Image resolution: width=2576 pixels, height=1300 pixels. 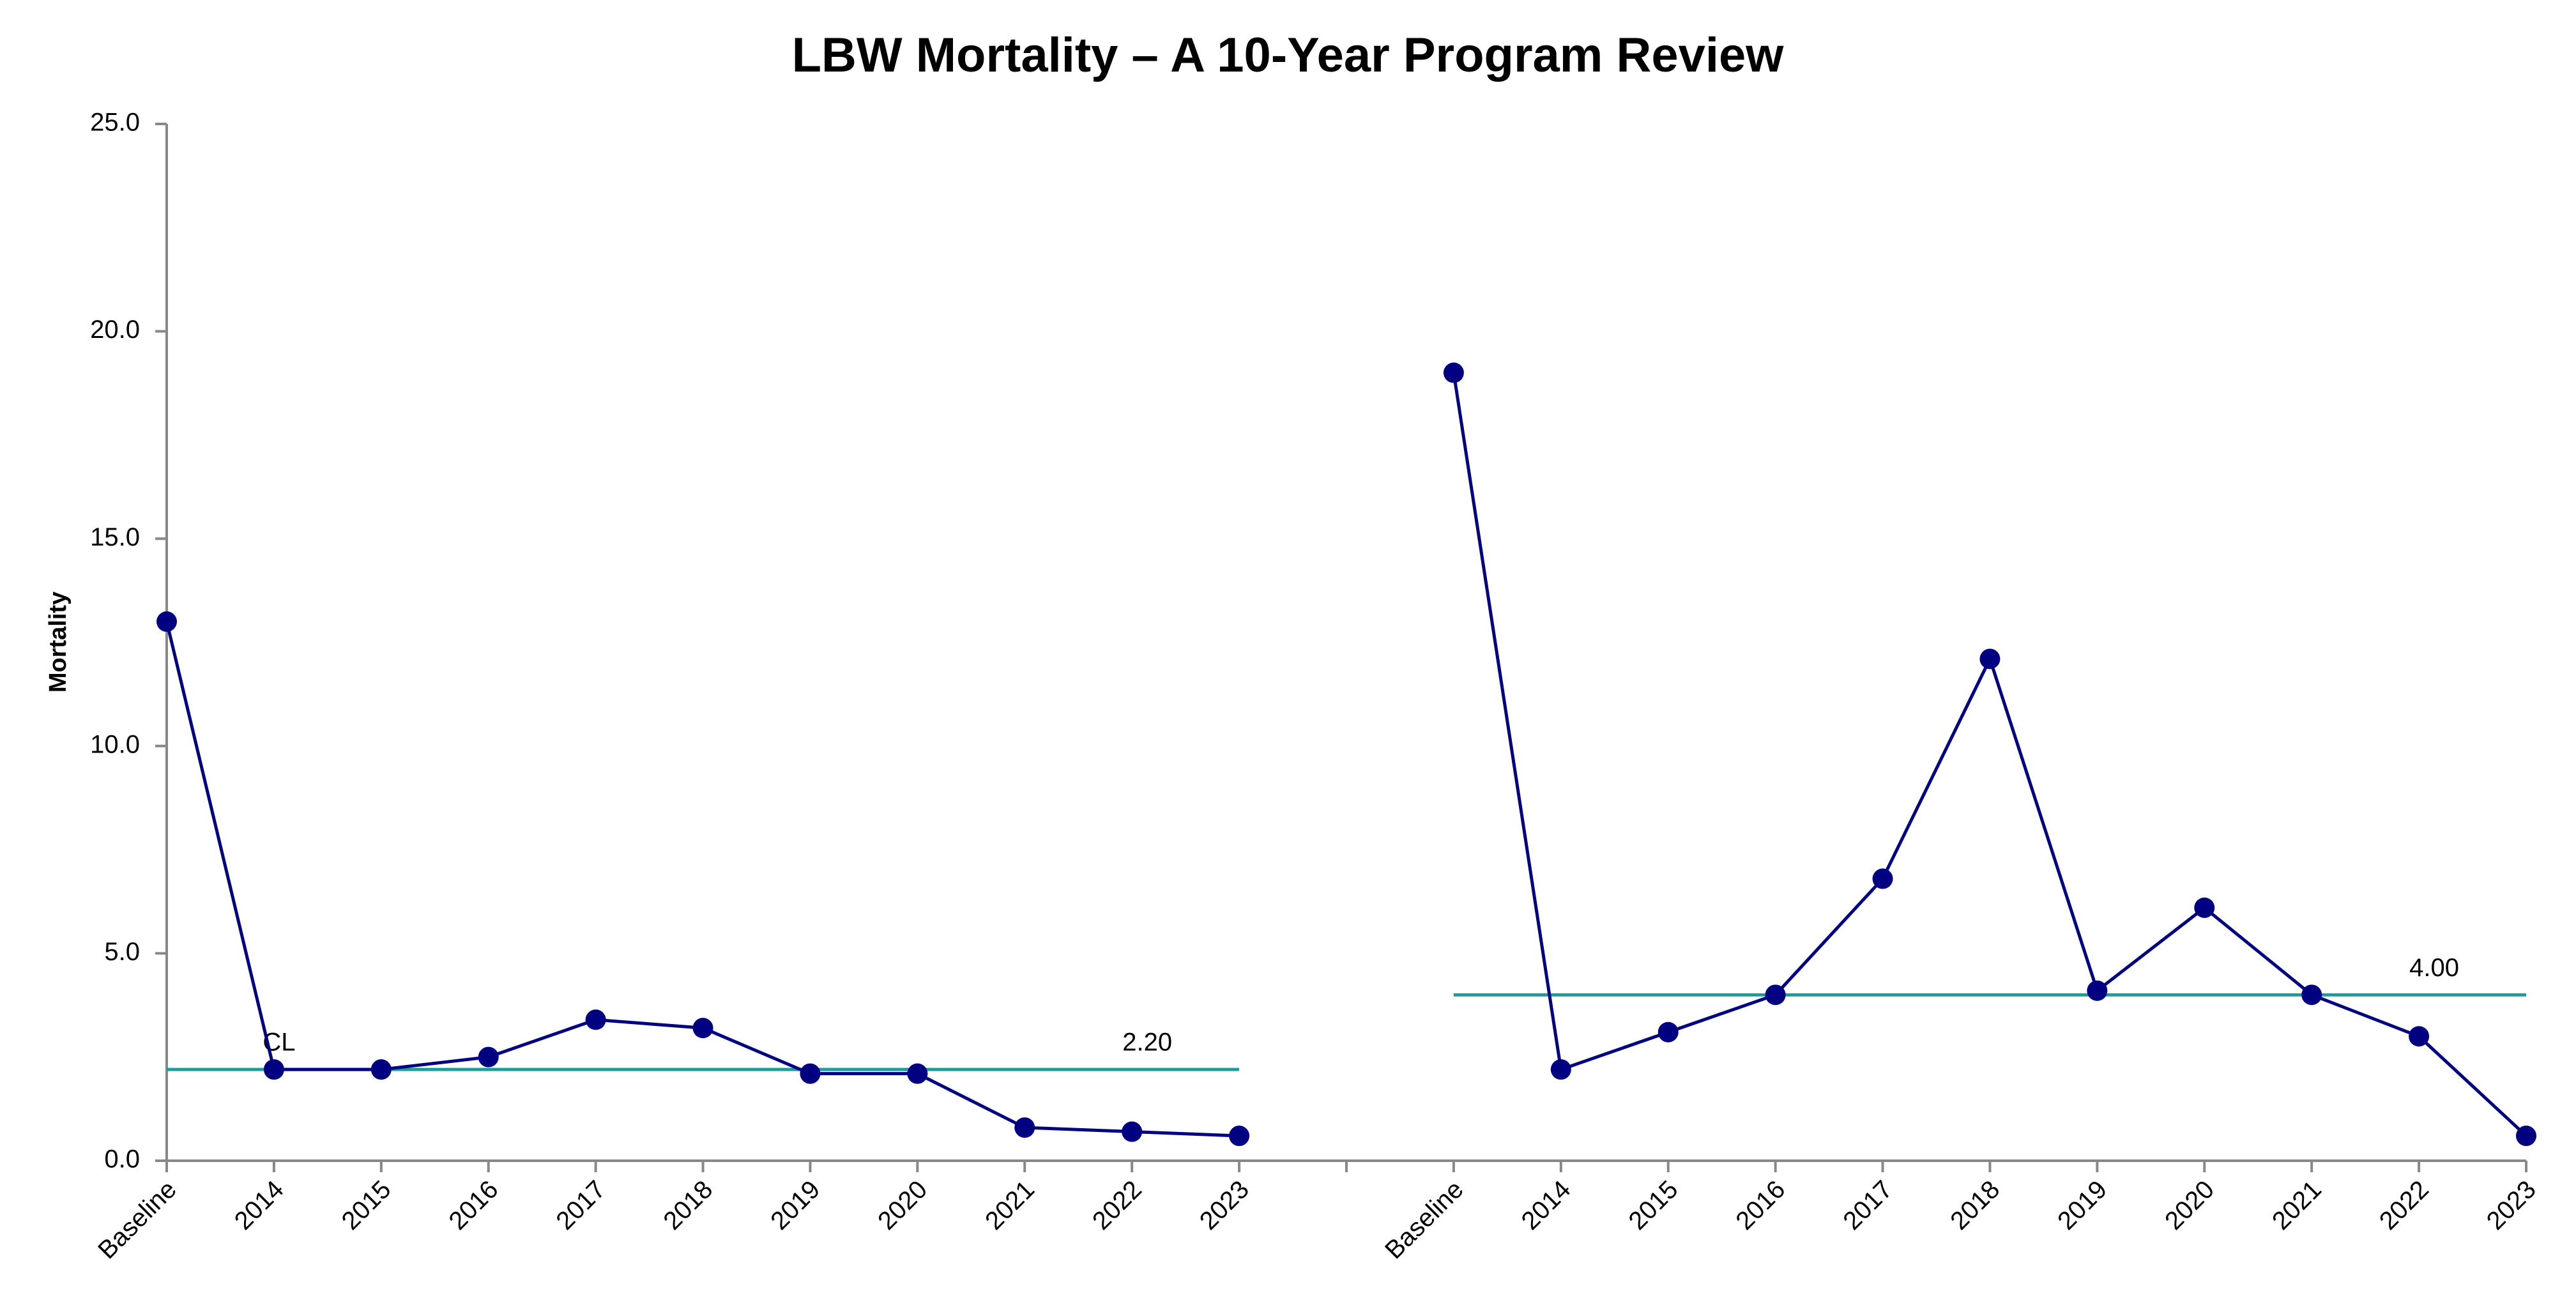 I want to click on y-axis-label: Mortality, so click(x=58, y=642).